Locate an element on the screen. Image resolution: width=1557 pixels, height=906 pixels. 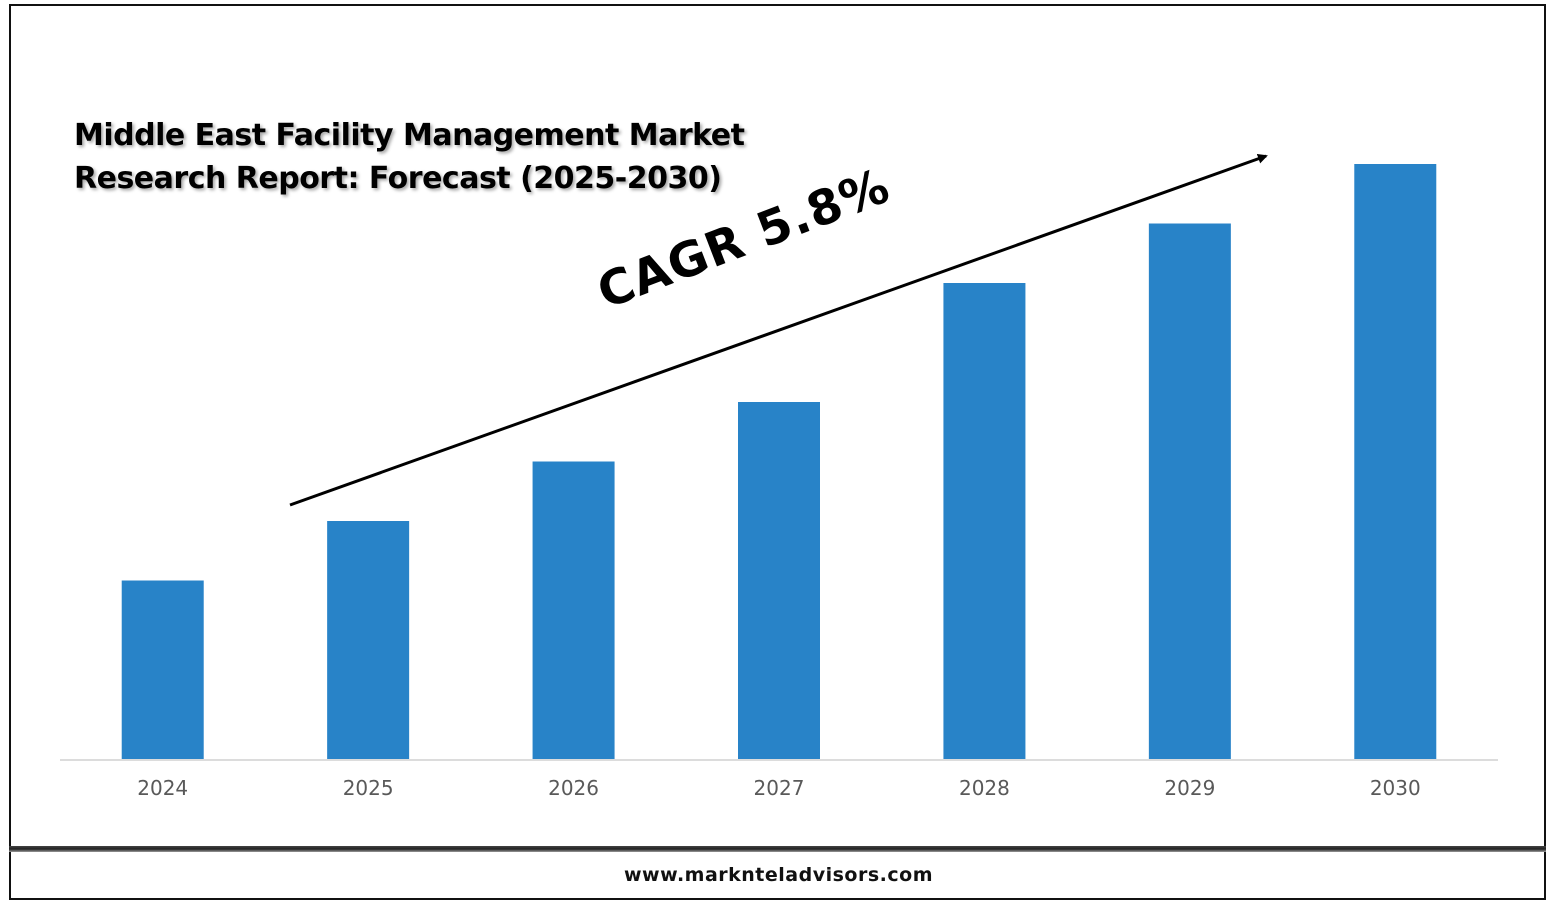
bar-2029 is located at coordinates (1189, 491).